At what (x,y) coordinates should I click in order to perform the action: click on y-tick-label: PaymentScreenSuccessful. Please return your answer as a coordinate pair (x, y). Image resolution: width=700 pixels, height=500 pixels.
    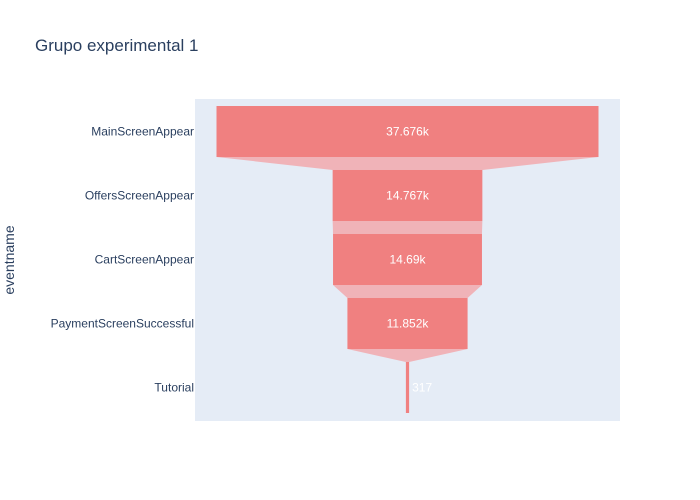
    Looking at the image, I should click on (122, 324).